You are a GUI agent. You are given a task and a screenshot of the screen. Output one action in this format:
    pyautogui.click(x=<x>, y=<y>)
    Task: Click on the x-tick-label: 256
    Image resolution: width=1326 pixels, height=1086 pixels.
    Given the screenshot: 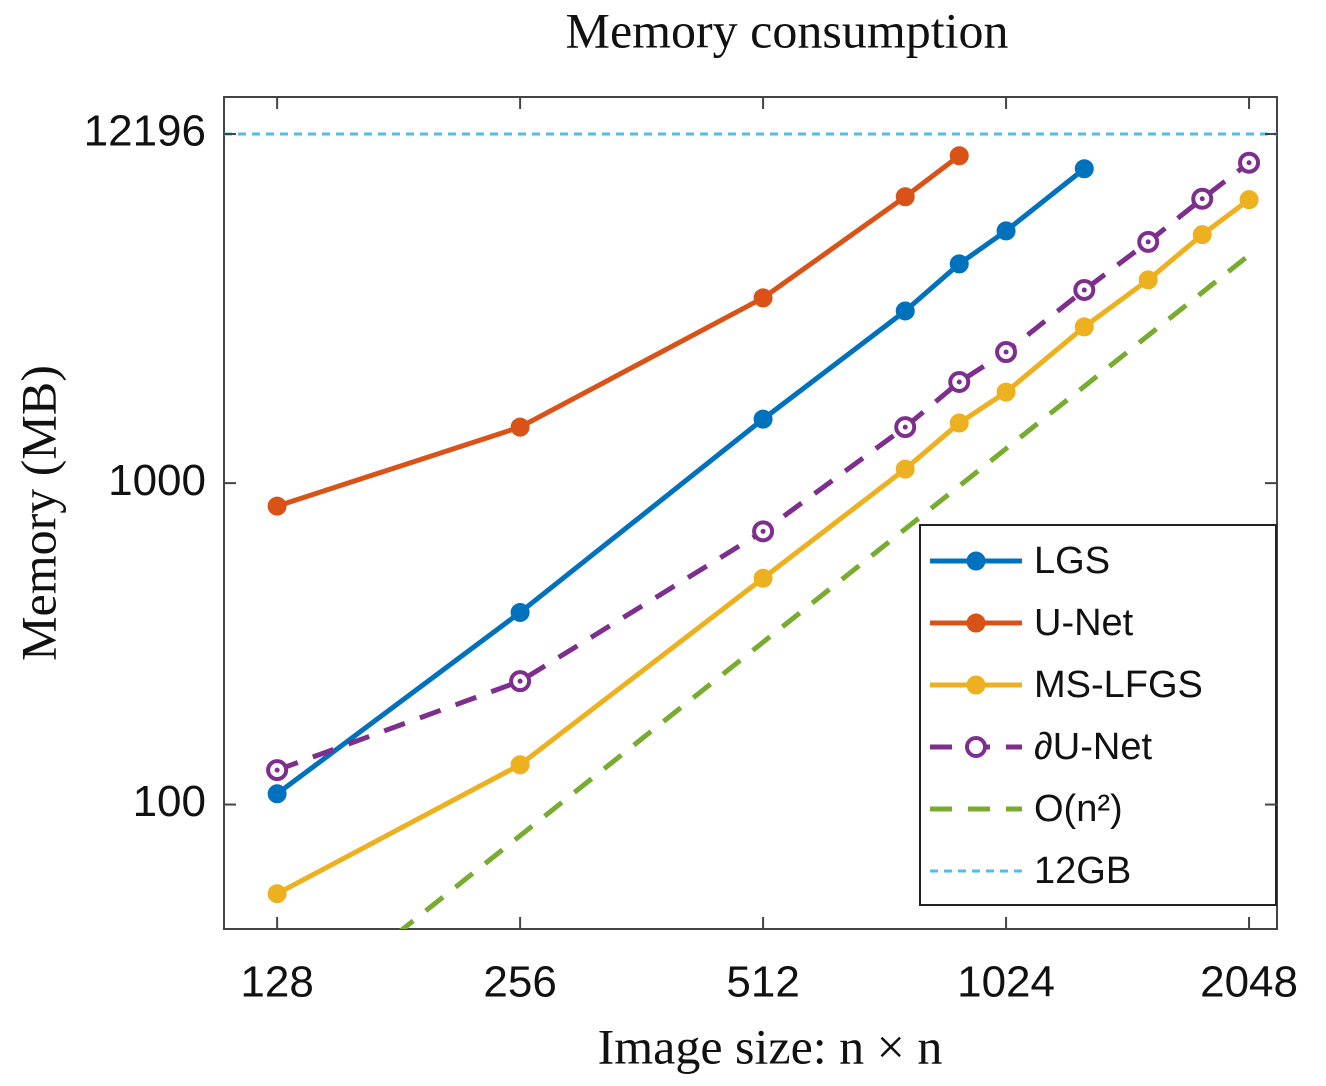 What is the action you would take?
    pyautogui.click(x=519, y=982)
    